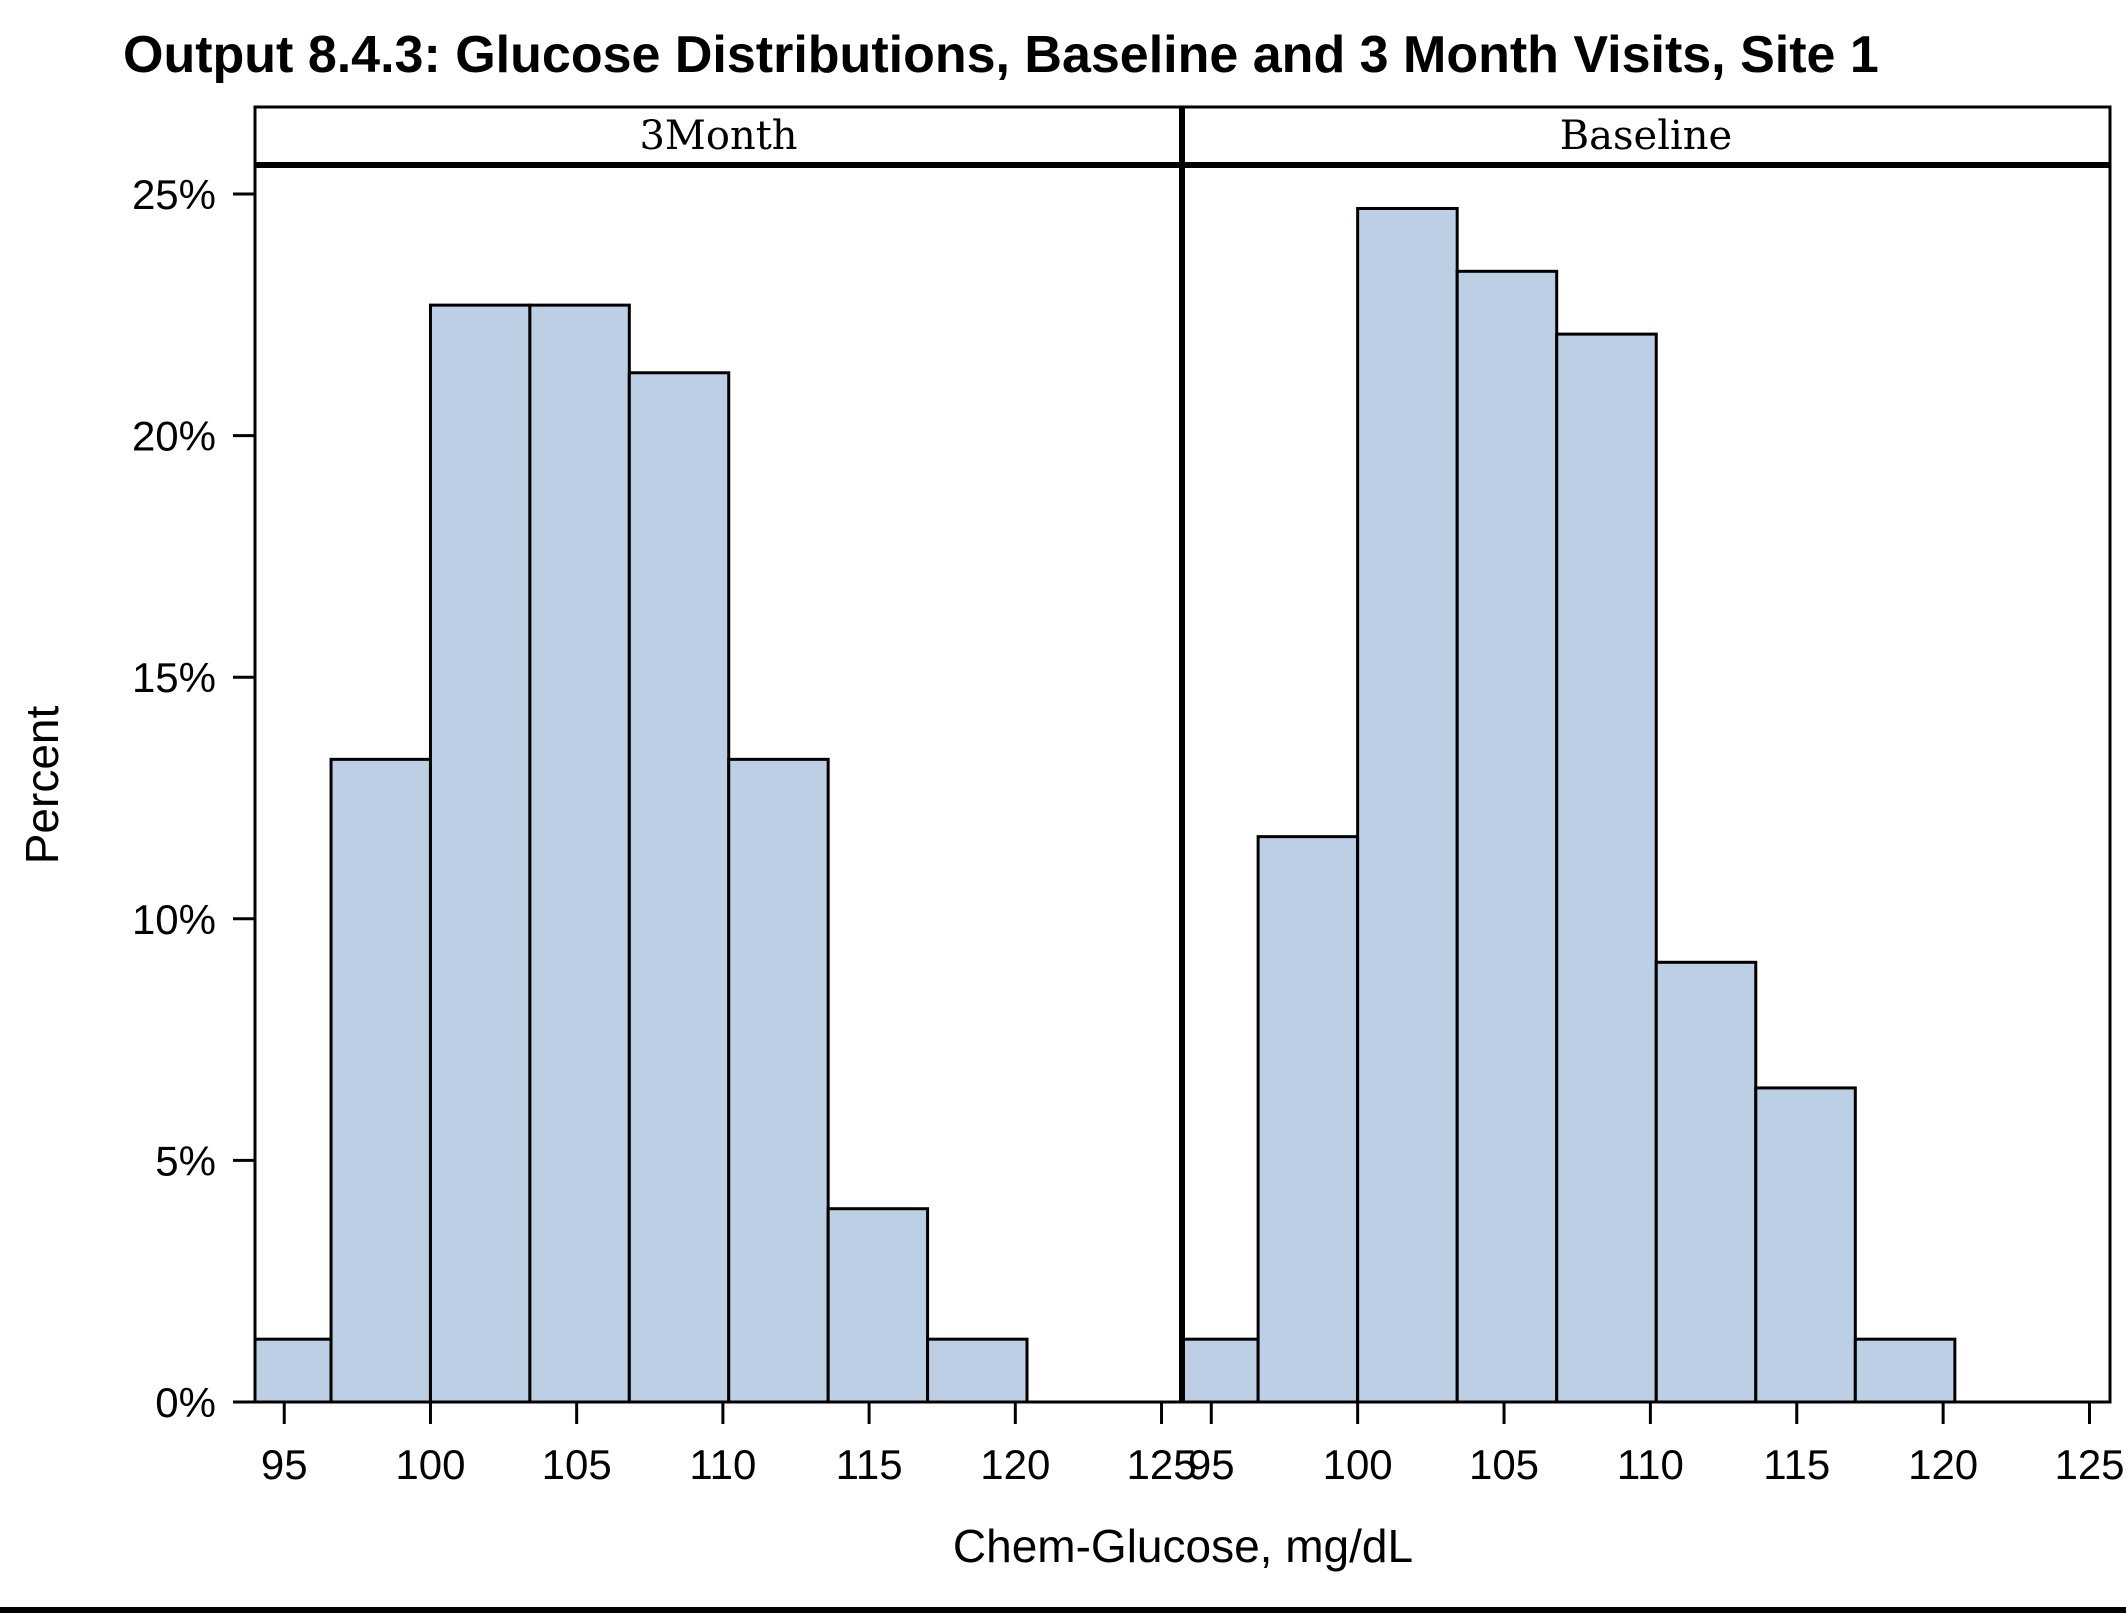 This screenshot has height=1614, width=2126. Describe the element at coordinates (174, 677) in the screenshot. I see `y-tick-label: 15%` at that location.